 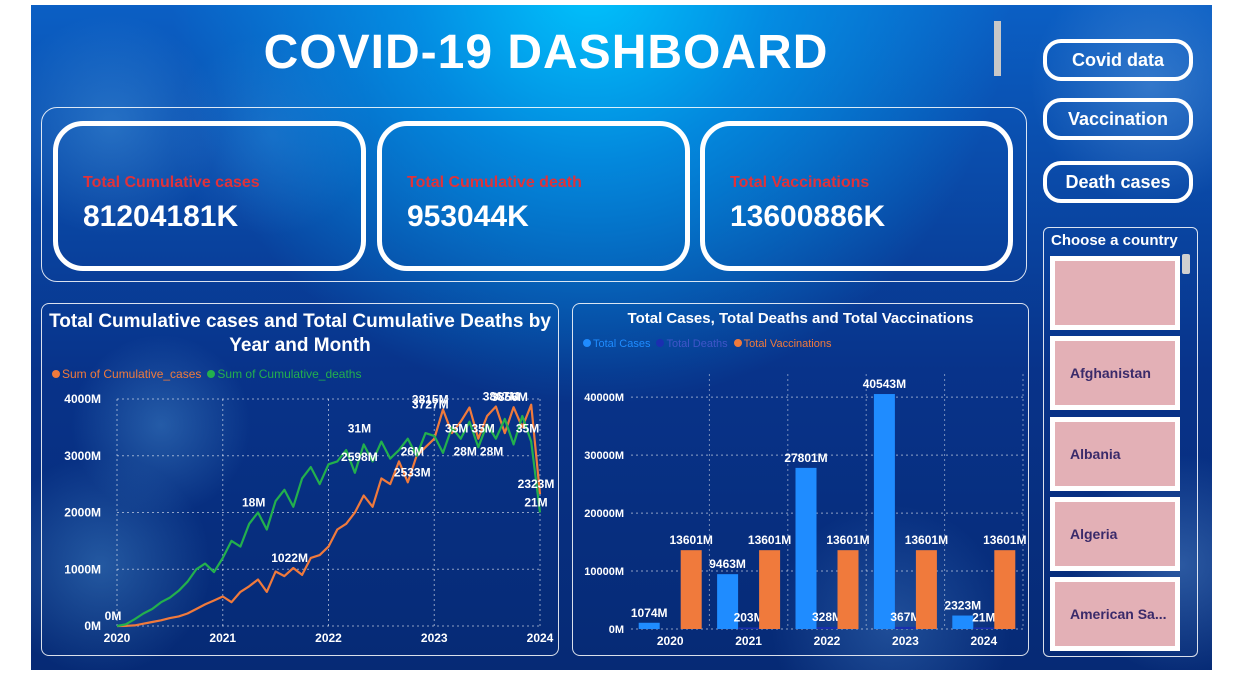 What do you see at coordinates (1115, 454) in the screenshot?
I see `country-item-albania: Albania` at bounding box center [1115, 454].